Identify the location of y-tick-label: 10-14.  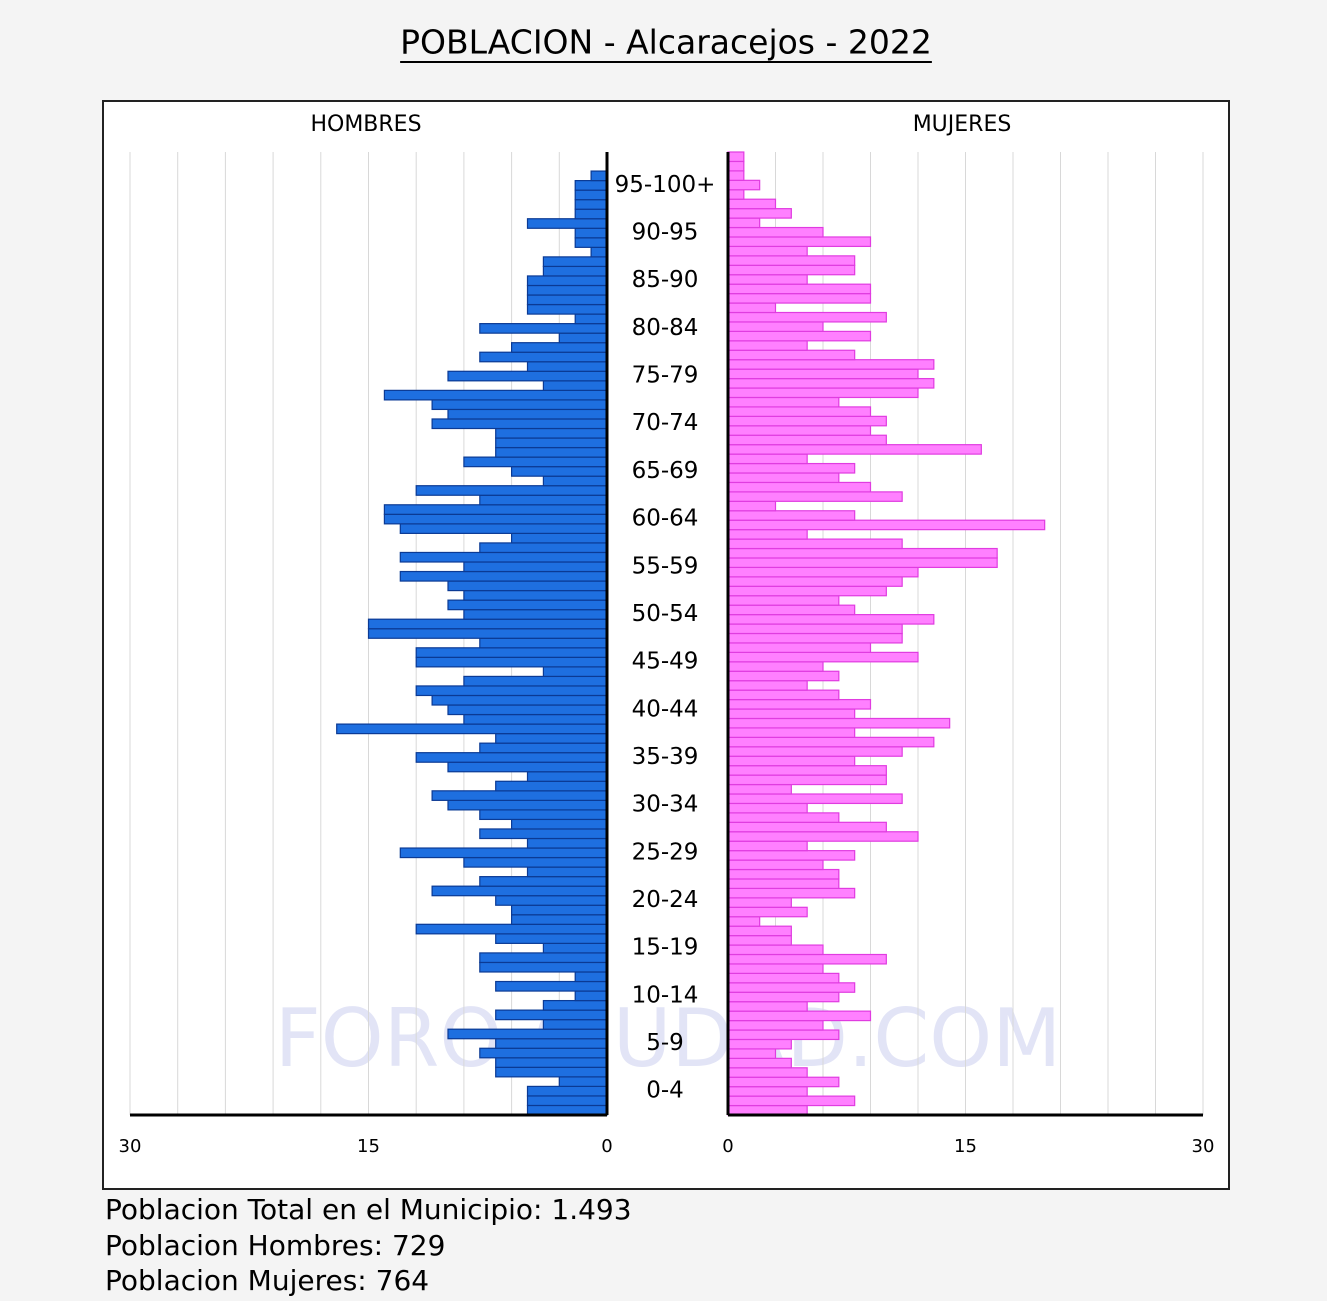
(665, 995).